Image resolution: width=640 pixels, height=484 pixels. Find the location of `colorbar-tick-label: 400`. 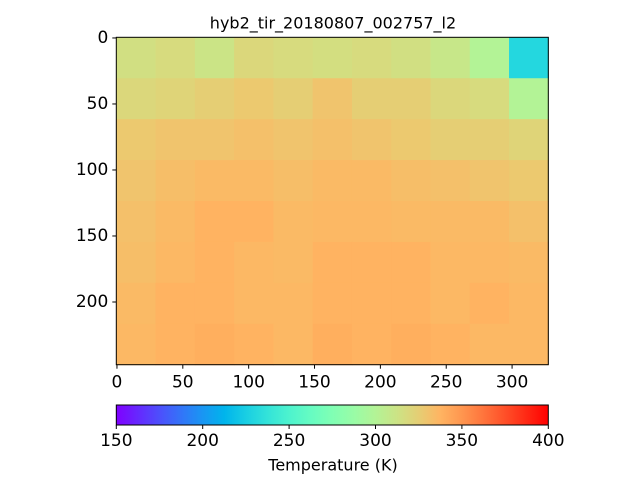

colorbar-tick-label: 400 is located at coordinates (548, 441).